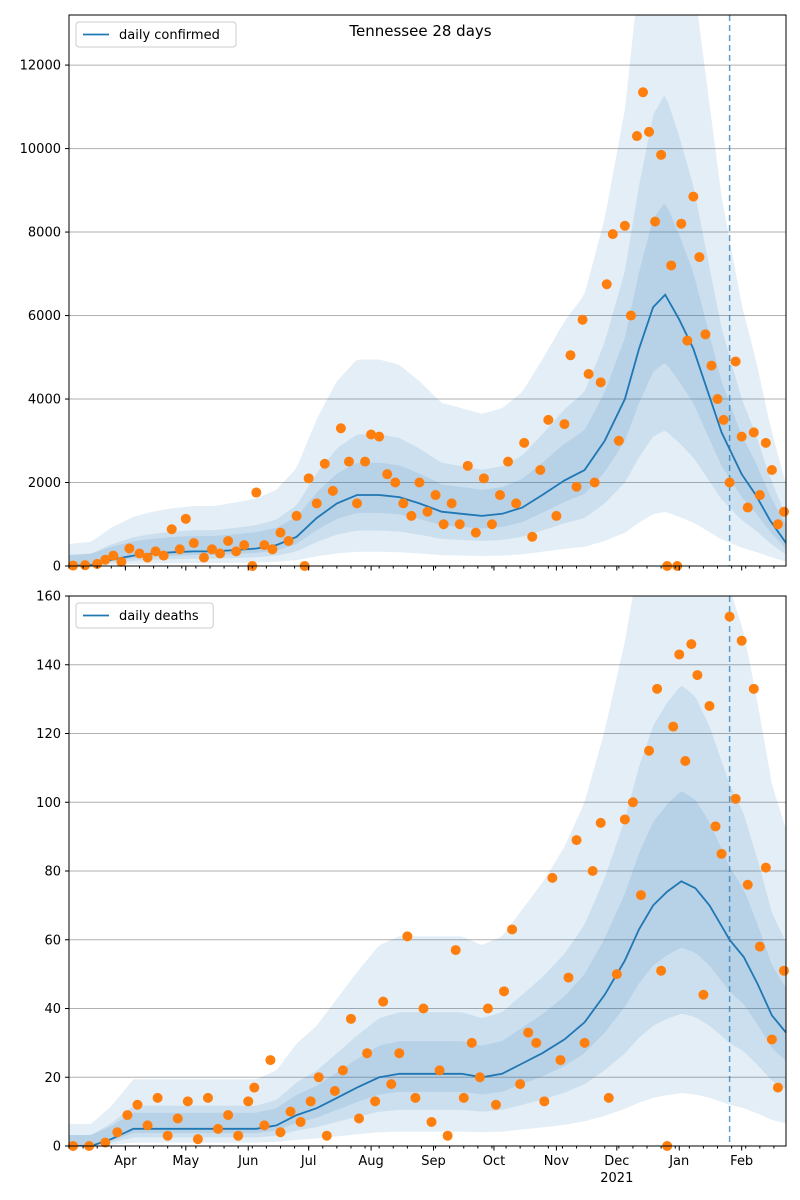 Image resolution: width=800 pixels, height=1200 pixels. Describe the element at coordinates (678, 1161) in the screenshot. I see `x-tick-label: Jan` at that location.